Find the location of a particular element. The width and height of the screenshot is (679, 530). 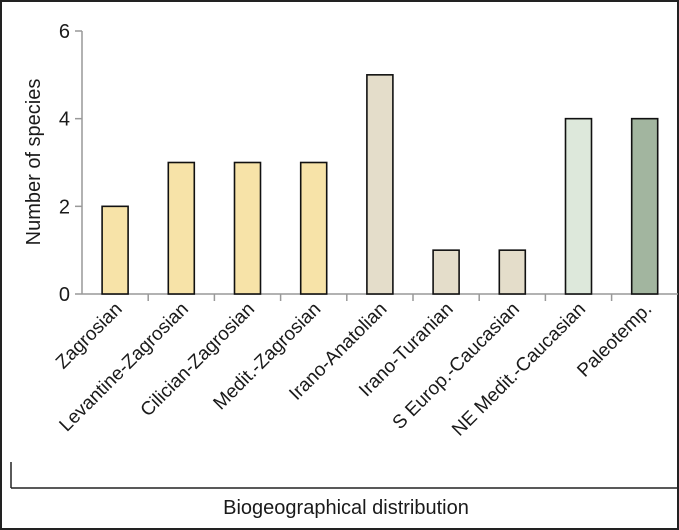

x-axis-label: Biogeographical distribution is located at coordinates (346, 508).